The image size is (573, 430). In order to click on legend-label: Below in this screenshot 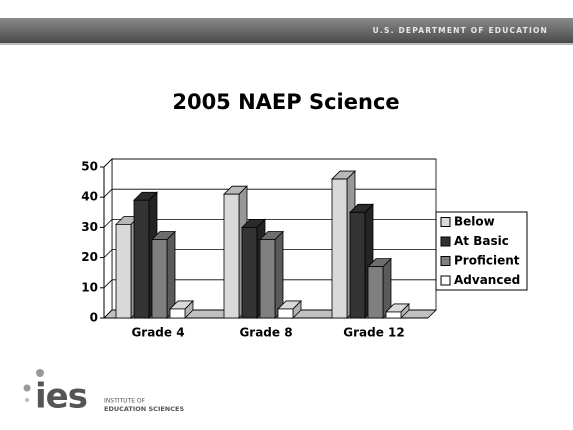, I will do `click(474, 222)`.